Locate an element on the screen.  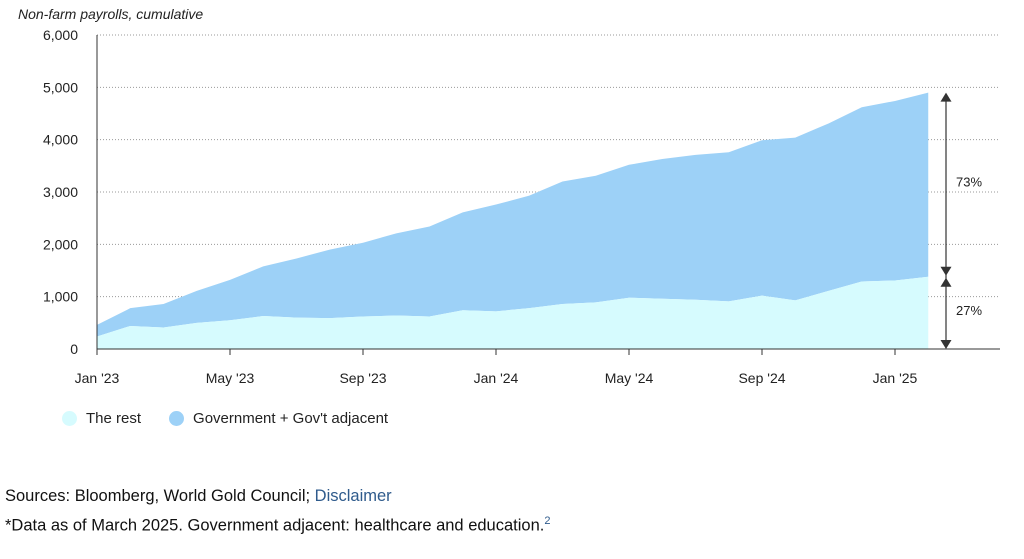
legend-item-government: Government + Gov't adjacent is located at coordinates (278, 418).